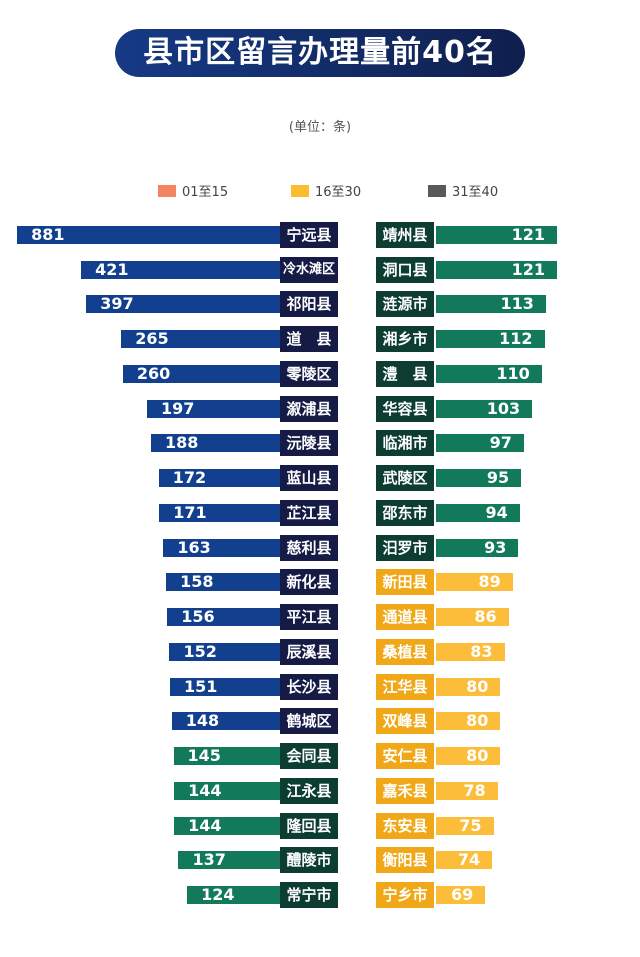  I want to click on chart-row: 124 常宁市 宁乡市 69, so click(320, 895).